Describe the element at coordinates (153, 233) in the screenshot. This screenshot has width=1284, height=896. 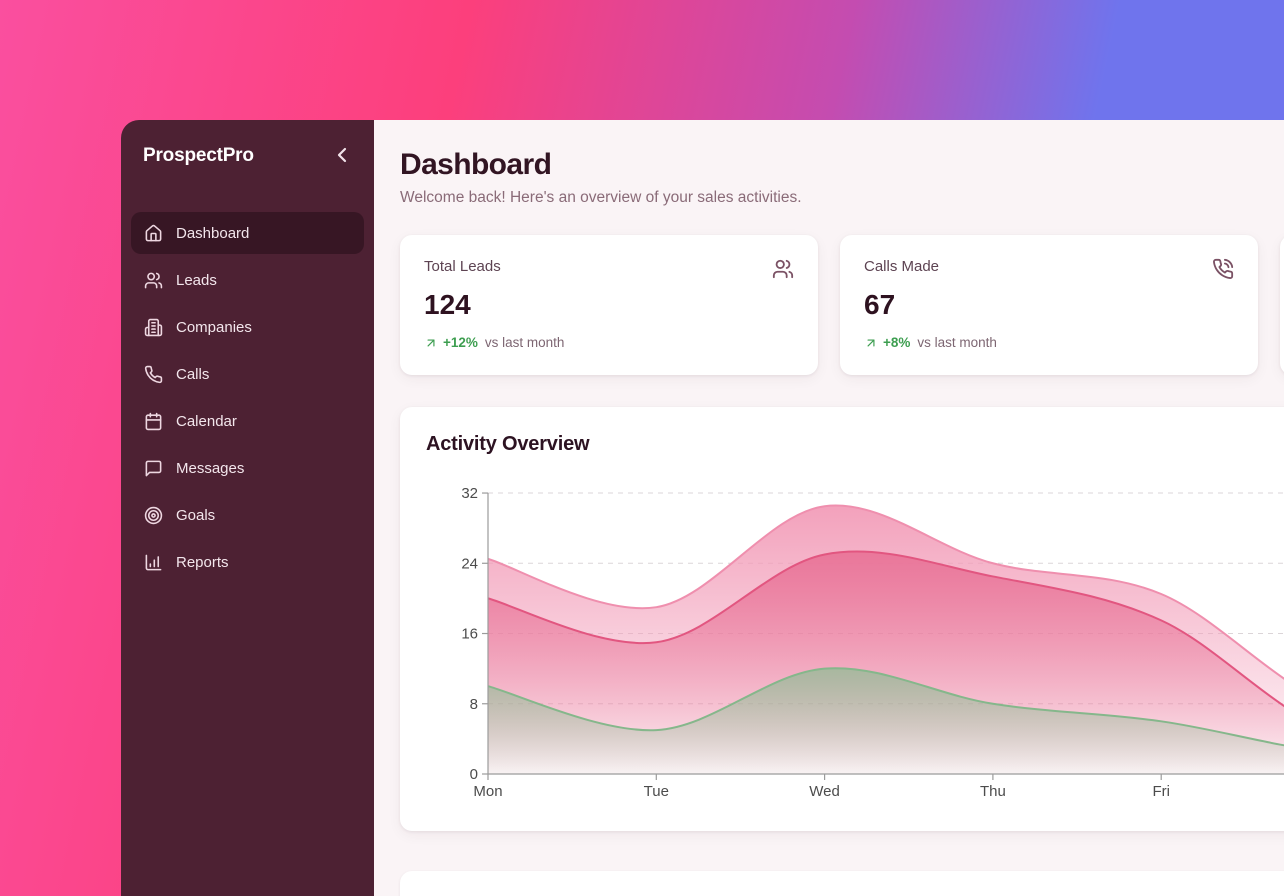
I see `home-icon` at that location.